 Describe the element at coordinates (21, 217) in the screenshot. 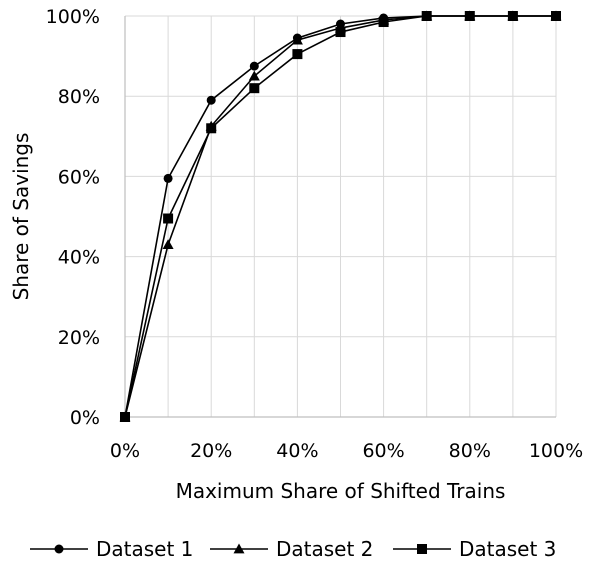

I see `y-axis-label: Share of Savings` at that location.